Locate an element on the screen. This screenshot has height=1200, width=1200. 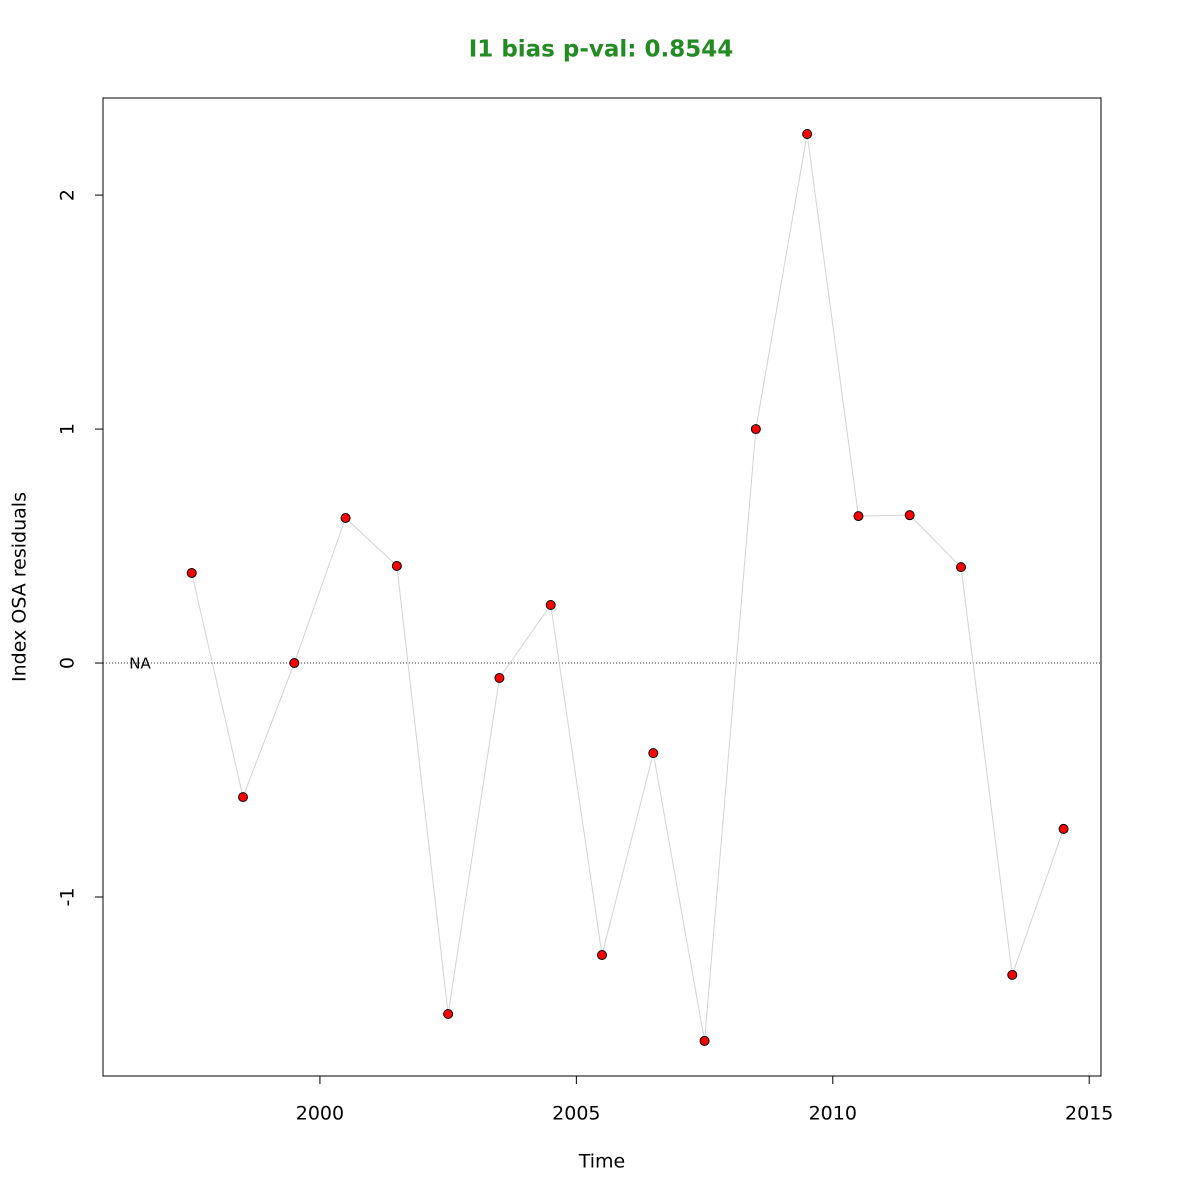
chart-title: I1 bias p-val: 0.8544 is located at coordinates (601, 50).